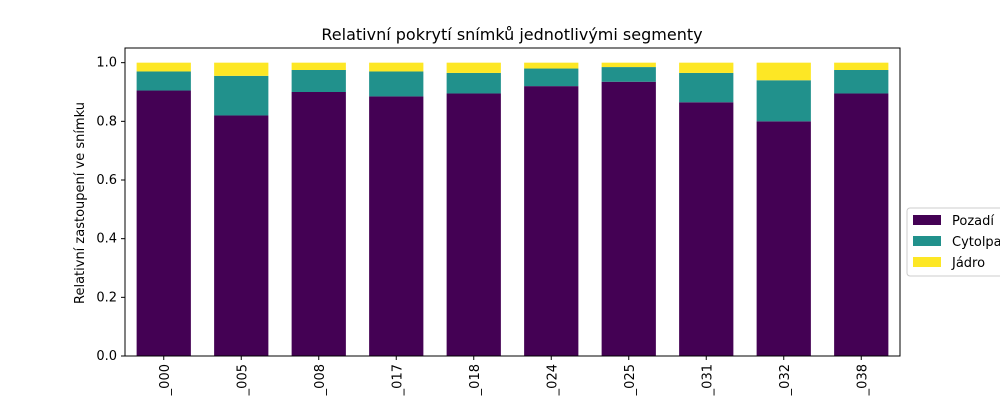 Image resolution: width=1000 pixels, height=404 pixels. What do you see at coordinates (862, 380) in the screenshot?
I see `x-tick-label: _038` at bounding box center [862, 380].